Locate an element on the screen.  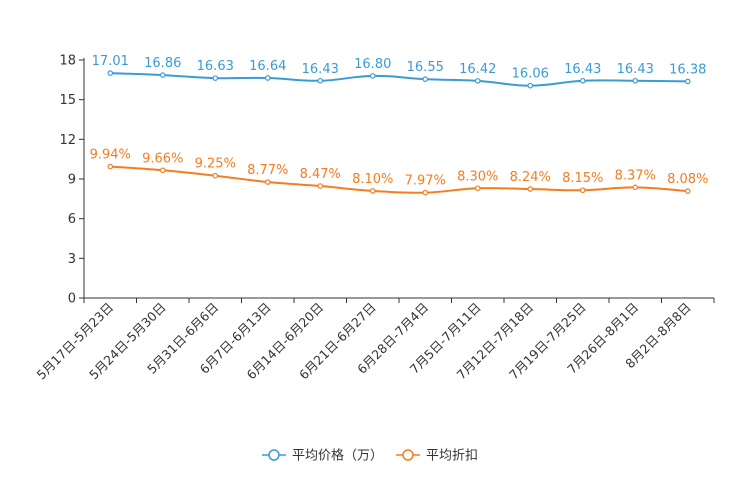
legend-item-0: 平均价格（万） is located at coordinates (322, 456).